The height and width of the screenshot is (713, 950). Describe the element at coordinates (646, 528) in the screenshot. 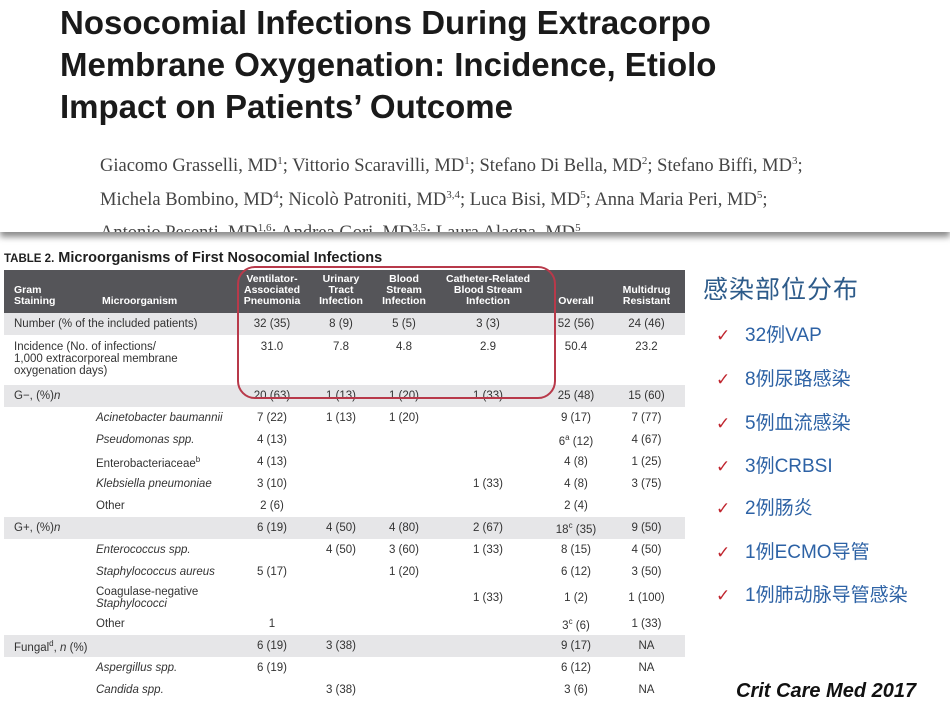

I see `table-cell: 9 (50)` at that location.